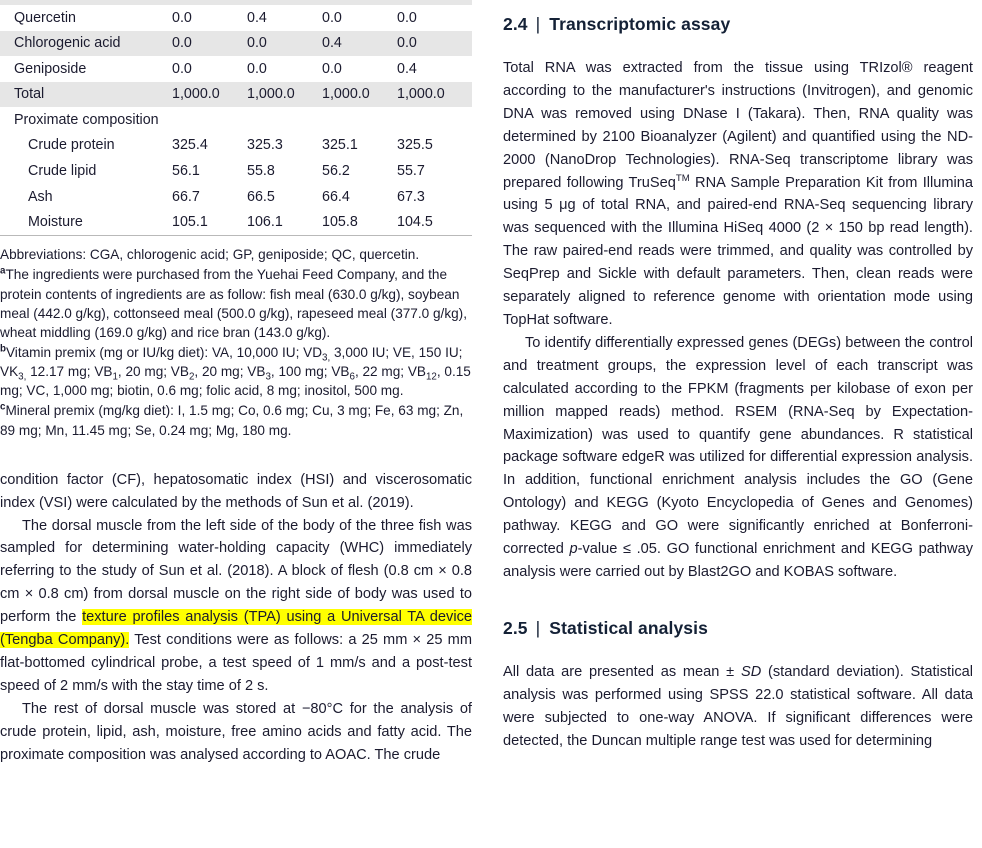  Describe the element at coordinates (230, 372) in the screenshot. I see `fn-b-p5: , 20 mg; VB` at that location.